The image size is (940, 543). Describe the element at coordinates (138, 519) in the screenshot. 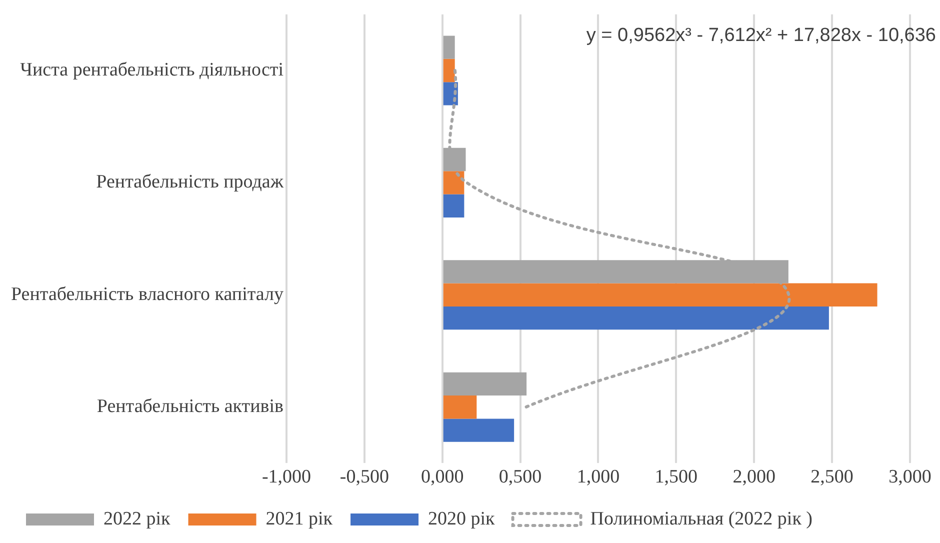

I see `legend-label: 2022 рік` at that location.